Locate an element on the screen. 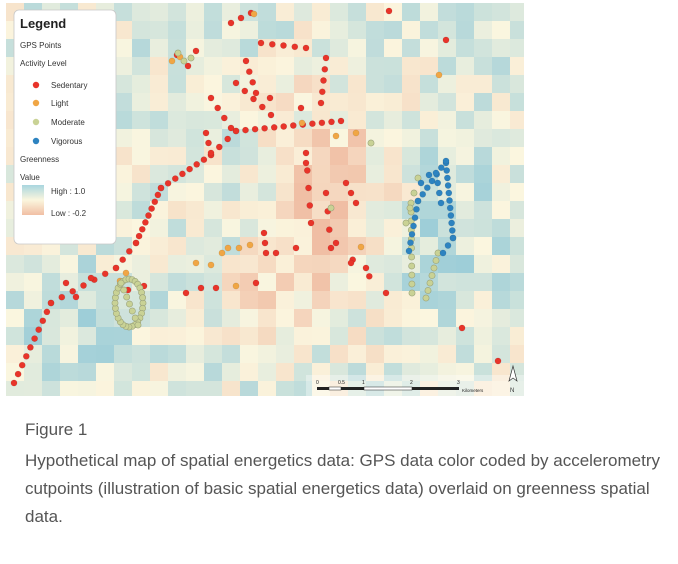 The width and height of the screenshot is (678, 564). legend-moderate-swatch is located at coordinates (36, 122).